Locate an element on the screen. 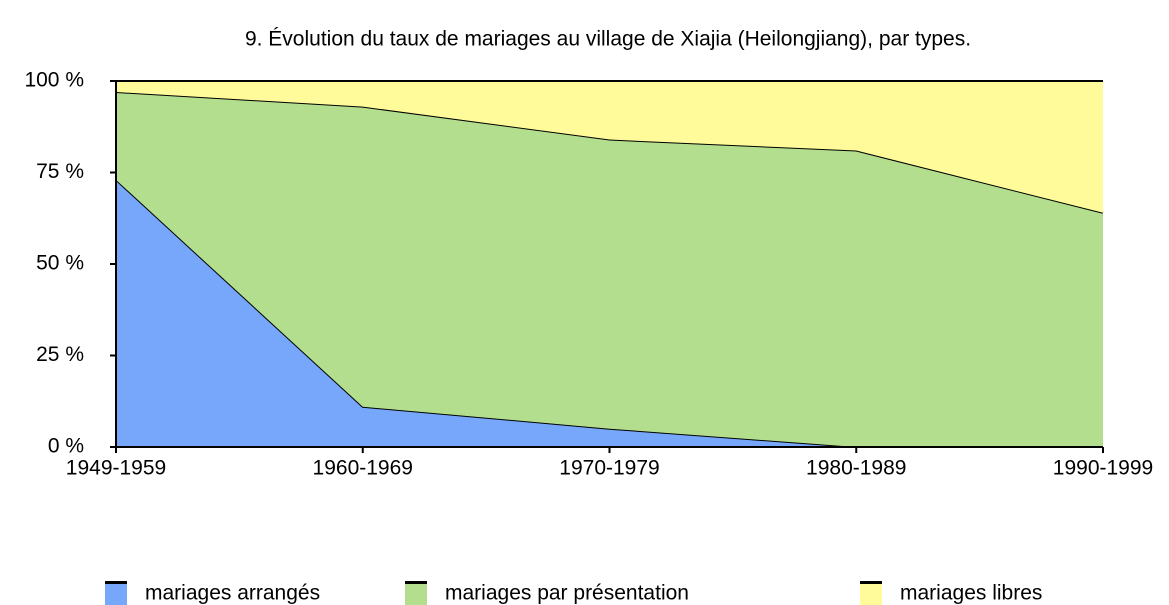  legend-label: mariages arrangés is located at coordinates (232, 593).